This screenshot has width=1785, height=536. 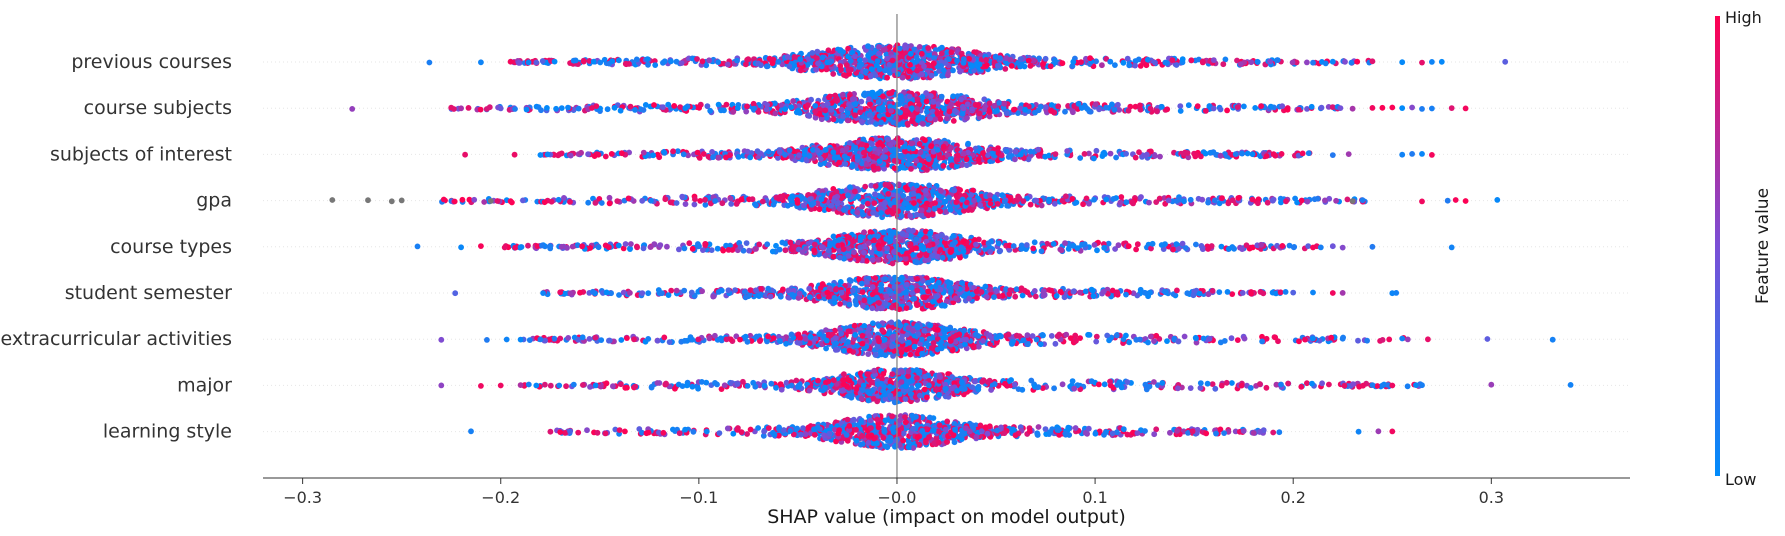 What do you see at coordinates (948, 154) in the screenshot?
I see `feature-row-points` at bounding box center [948, 154].